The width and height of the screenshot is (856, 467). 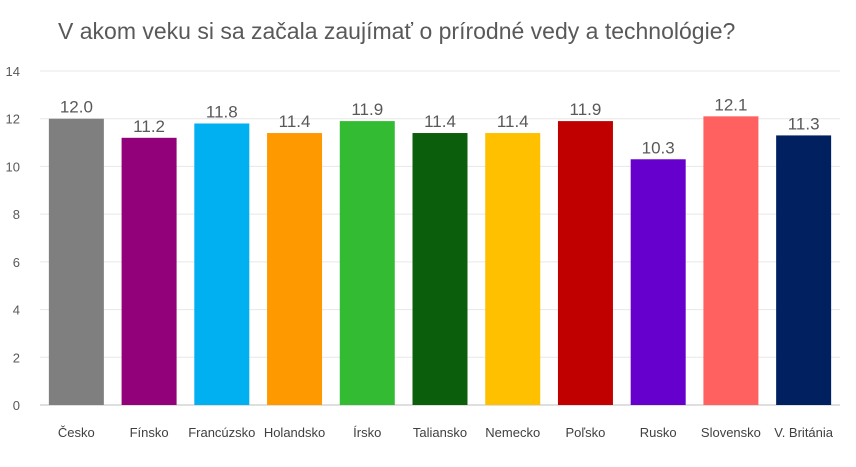 What do you see at coordinates (658, 147) in the screenshot?
I see `value-label: 10.3` at bounding box center [658, 147].